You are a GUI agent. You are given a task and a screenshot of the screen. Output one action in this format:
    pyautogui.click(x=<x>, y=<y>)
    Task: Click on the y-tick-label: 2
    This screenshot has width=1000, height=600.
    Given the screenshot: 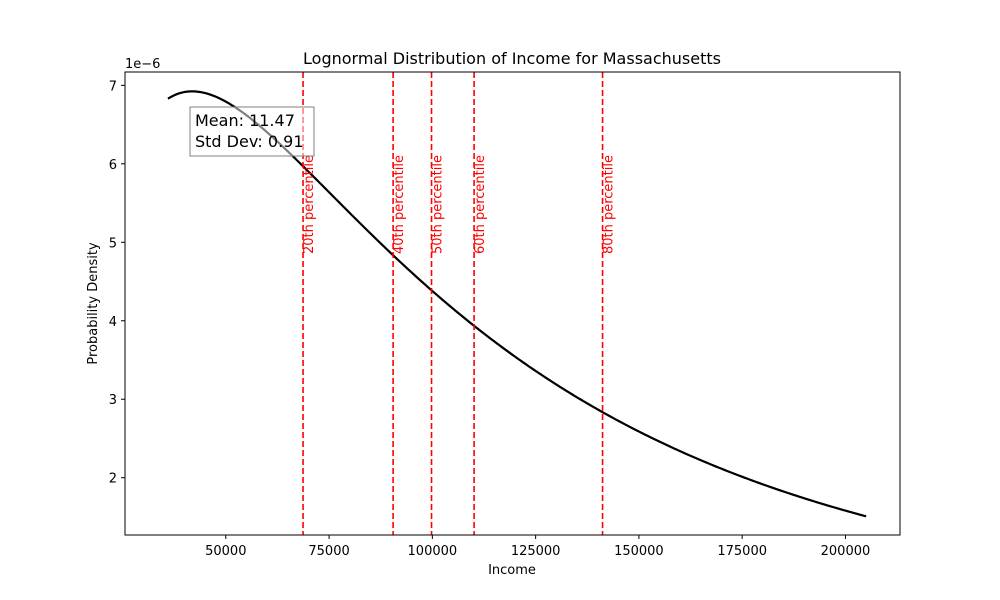 What is the action you would take?
    pyautogui.click(x=113, y=479)
    